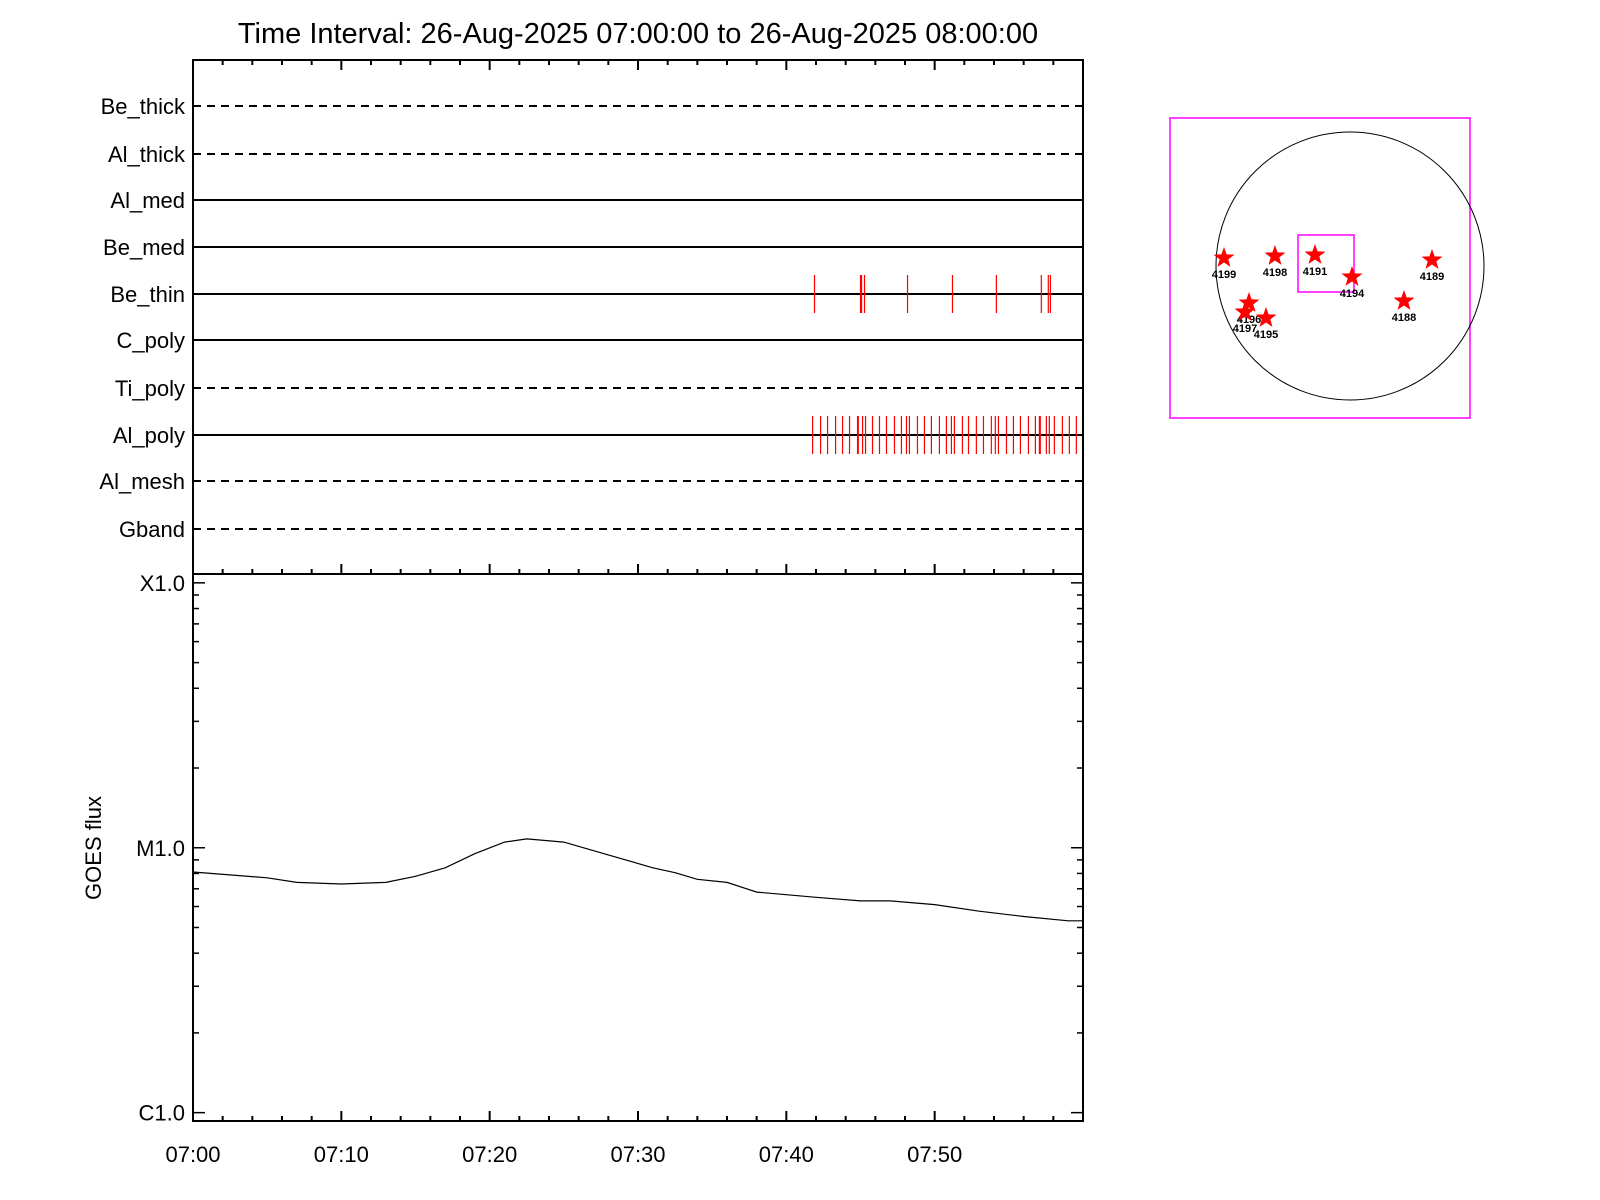 The width and height of the screenshot is (1600, 1200). I want to click on x-tick-label: 07:30, so click(637, 1154).